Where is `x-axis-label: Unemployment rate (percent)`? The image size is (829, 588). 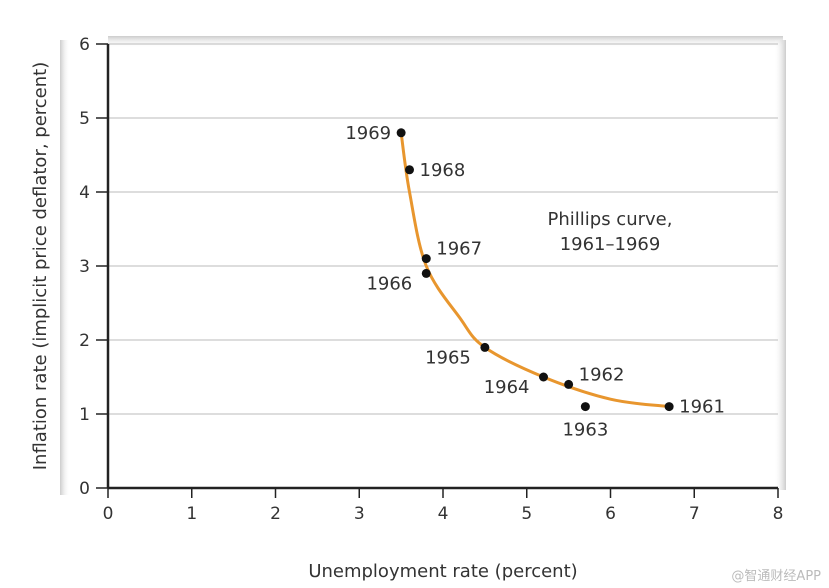
x-axis-label: Unemployment rate (percent) is located at coordinates (442, 571).